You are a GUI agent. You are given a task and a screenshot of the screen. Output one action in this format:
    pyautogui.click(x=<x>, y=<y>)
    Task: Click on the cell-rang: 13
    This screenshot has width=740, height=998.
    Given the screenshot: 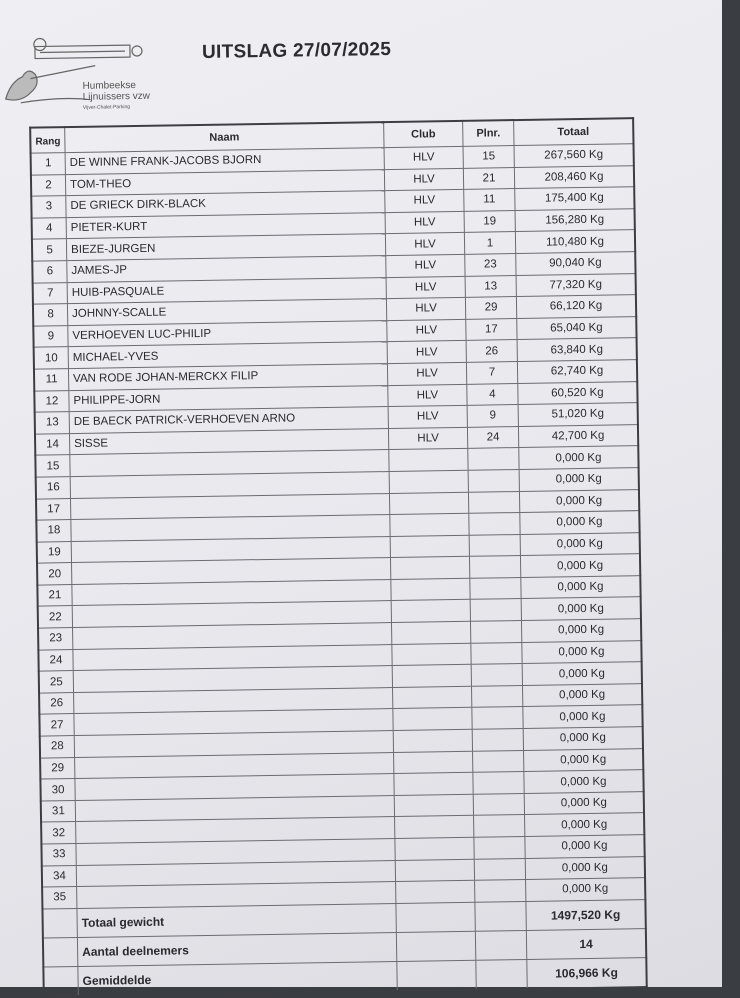 What is the action you would take?
    pyautogui.click(x=52, y=422)
    